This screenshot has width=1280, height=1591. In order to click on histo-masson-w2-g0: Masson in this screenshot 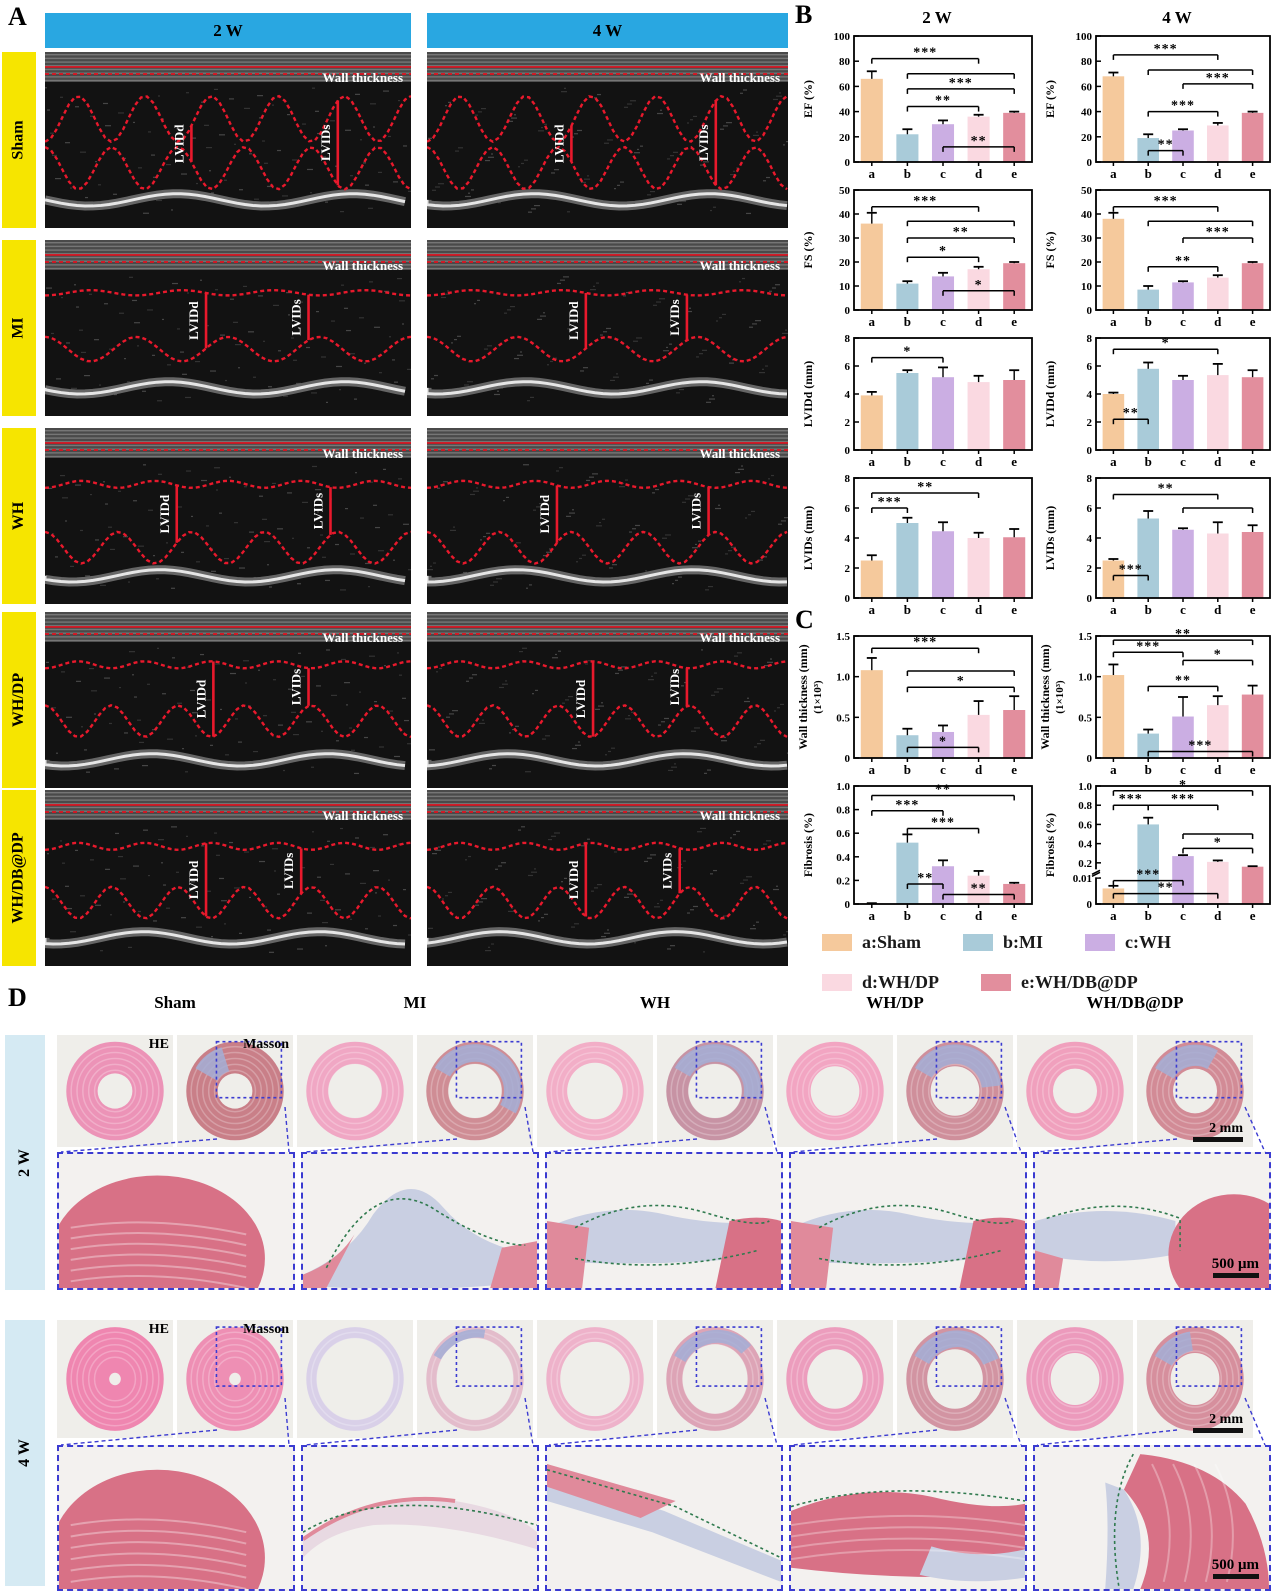, I will do `click(235, 1091)`.